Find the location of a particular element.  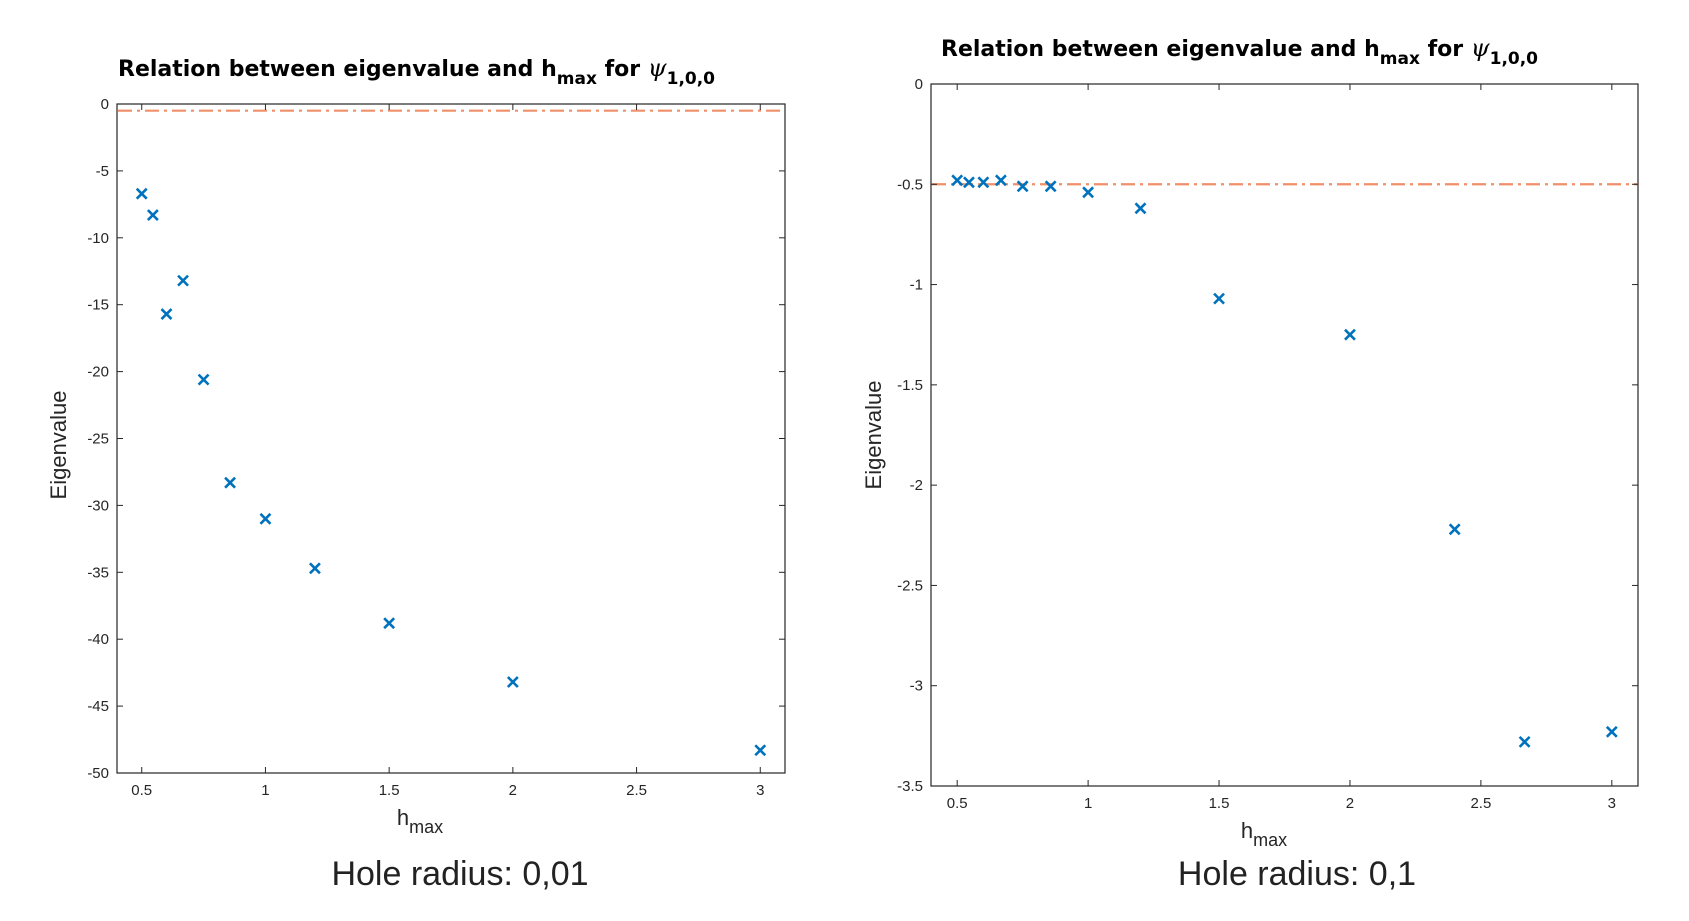

chart-right-x-tick-label: 2.5 is located at coordinates (1480, 803).